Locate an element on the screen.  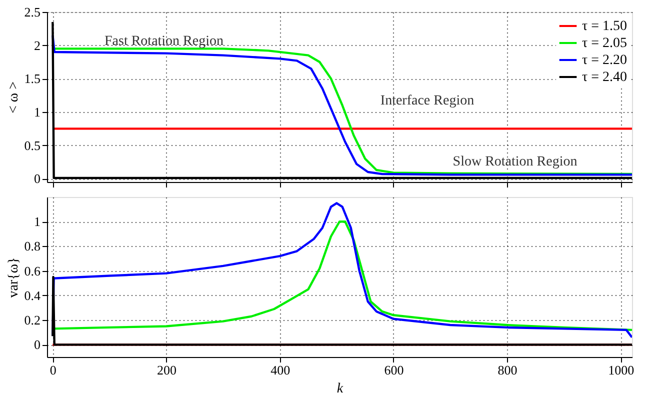
y-tick-label: 0.2 is located at coordinates (32, 320).